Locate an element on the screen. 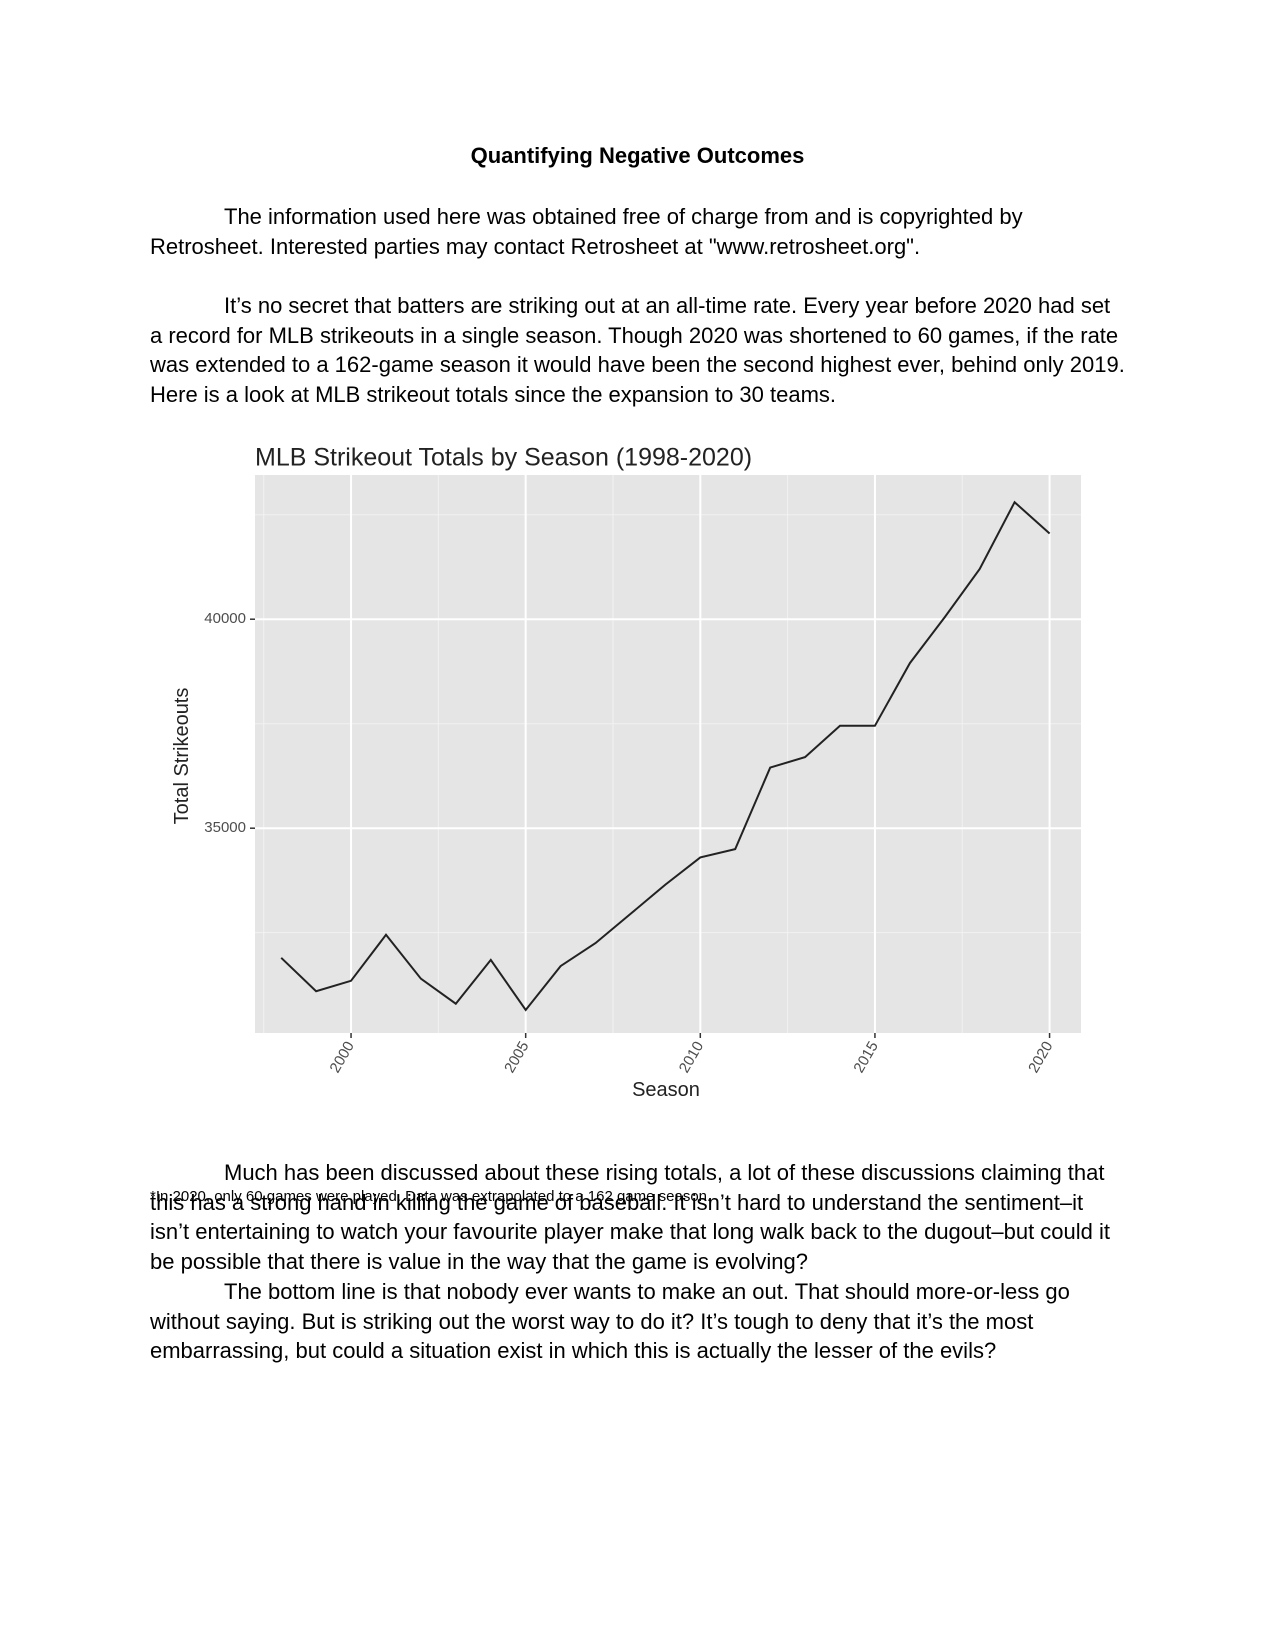  x-axis-label: Season is located at coordinates (666, 1090).